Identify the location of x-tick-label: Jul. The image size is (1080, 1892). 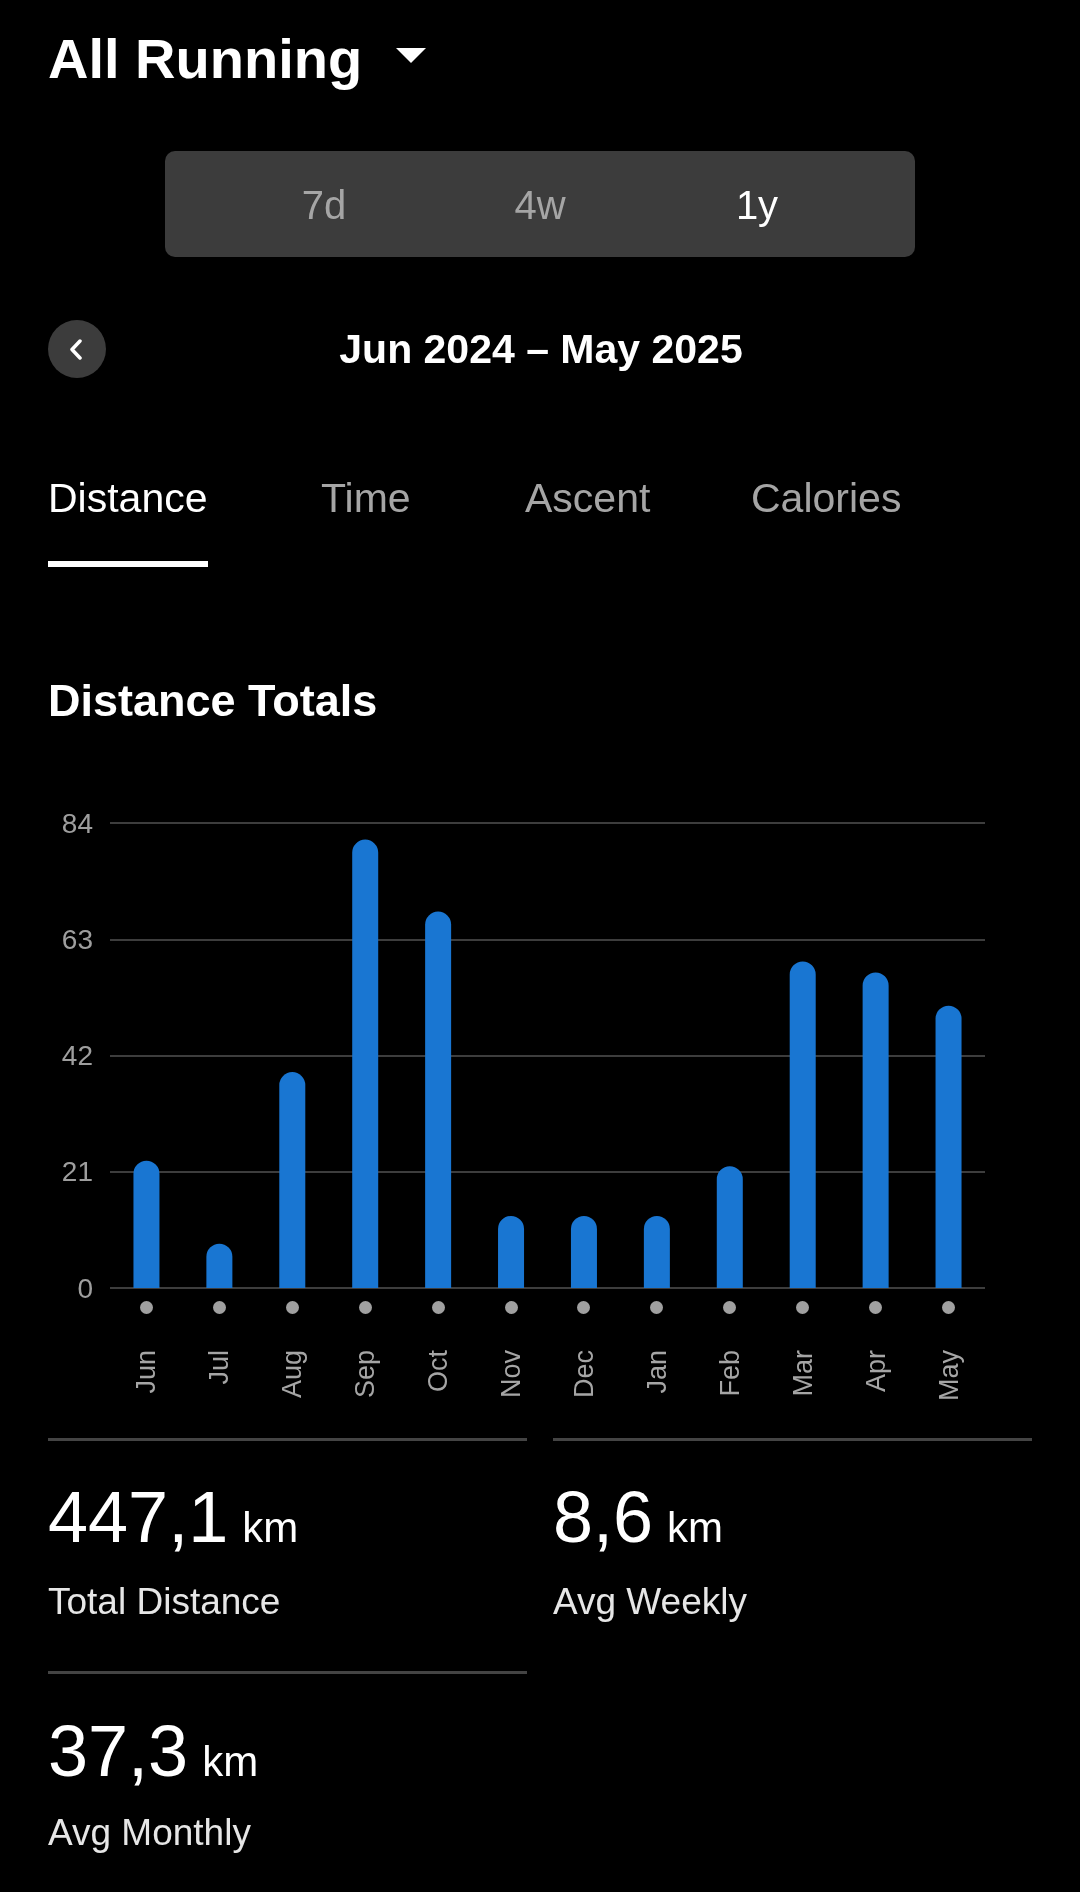
(219, 1367).